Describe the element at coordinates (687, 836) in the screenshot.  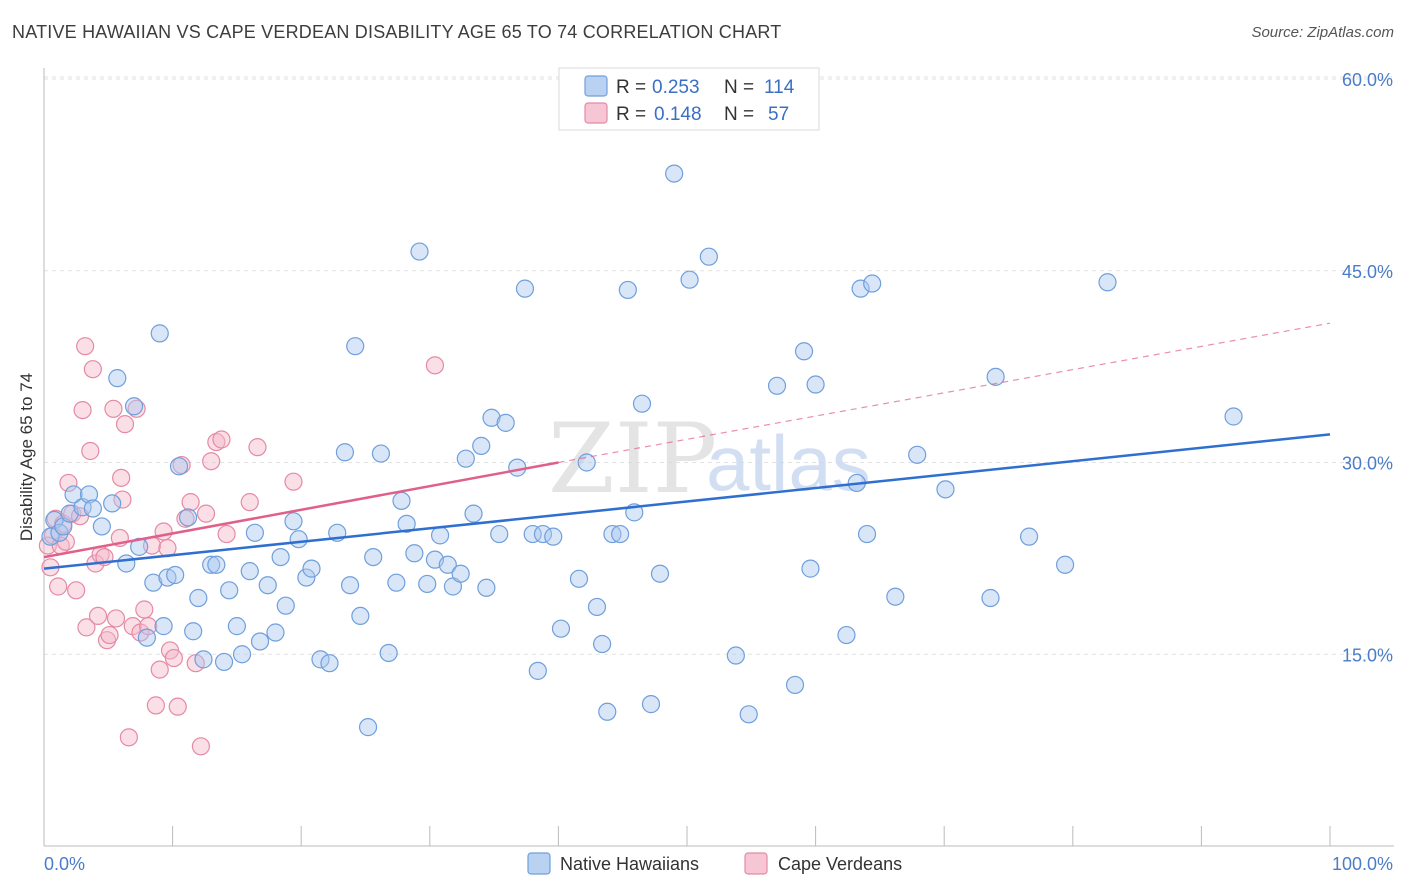
I see `x-ticks` at that location.